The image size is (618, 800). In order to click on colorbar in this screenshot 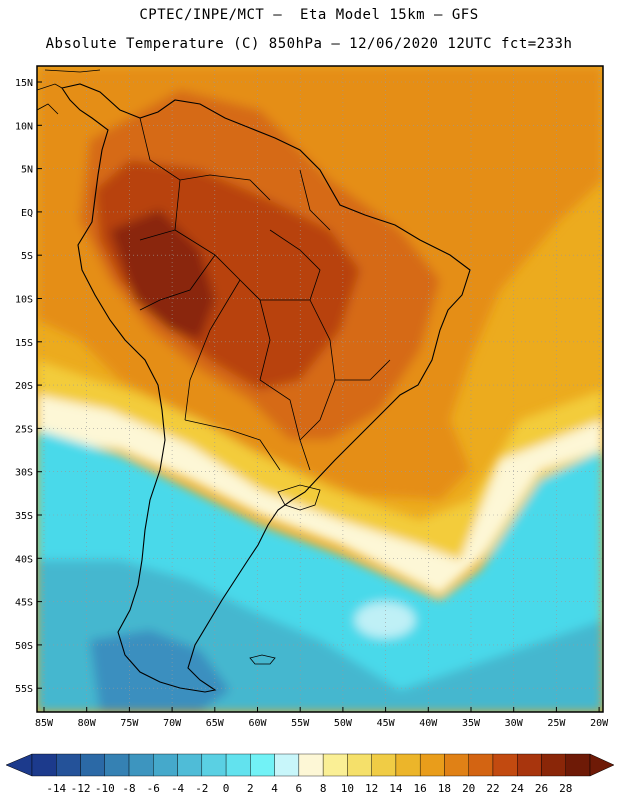, I will do `click(310, 765)`.